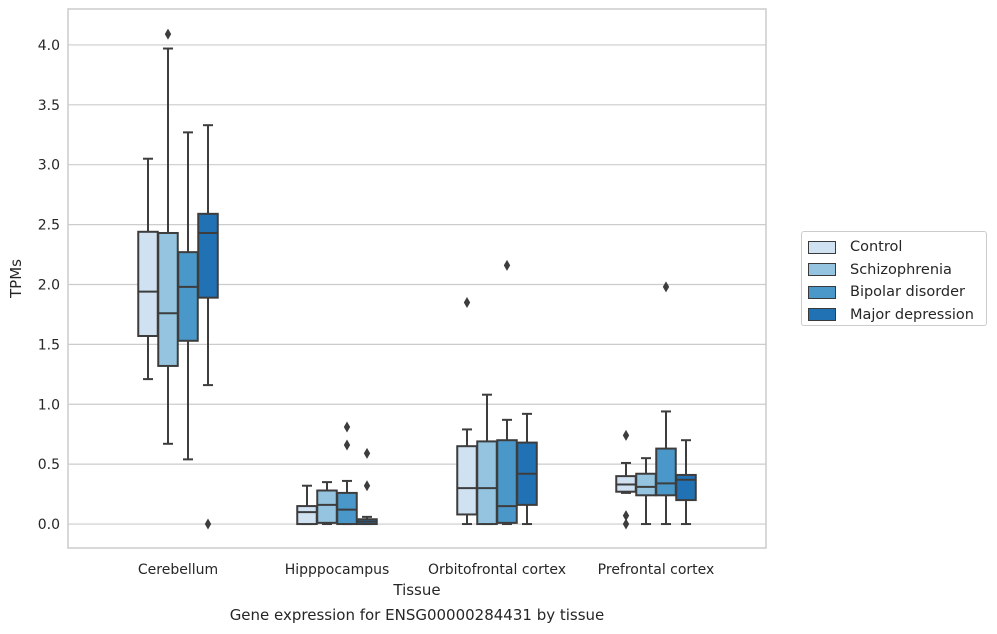  I want to click on x-tick-label-prefrontal-cortex: Prefrontal cortex, so click(656, 570).